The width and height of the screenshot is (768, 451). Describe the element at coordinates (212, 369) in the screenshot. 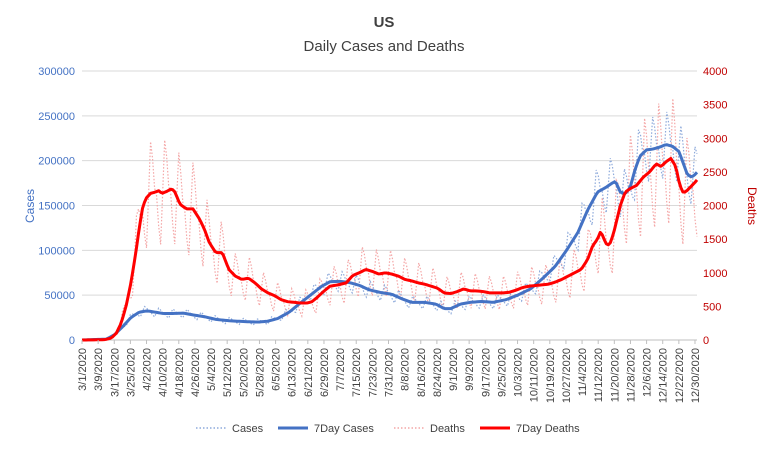

I see `x-tick-label: 5/4/2020` at that location.